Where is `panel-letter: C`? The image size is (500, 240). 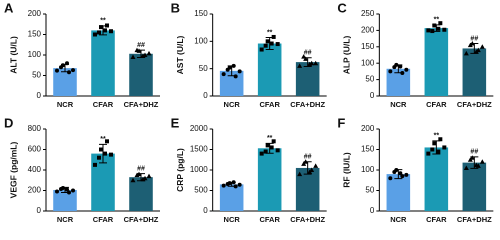
panel-letter: C is located at coordinates (342, 7).